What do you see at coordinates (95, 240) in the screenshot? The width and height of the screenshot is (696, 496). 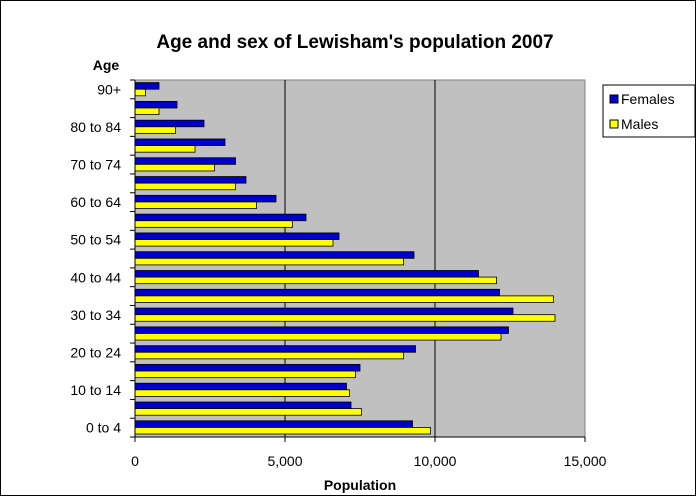 I see `y-tick-label: 50 to 54` at bounding box center [95, 240].